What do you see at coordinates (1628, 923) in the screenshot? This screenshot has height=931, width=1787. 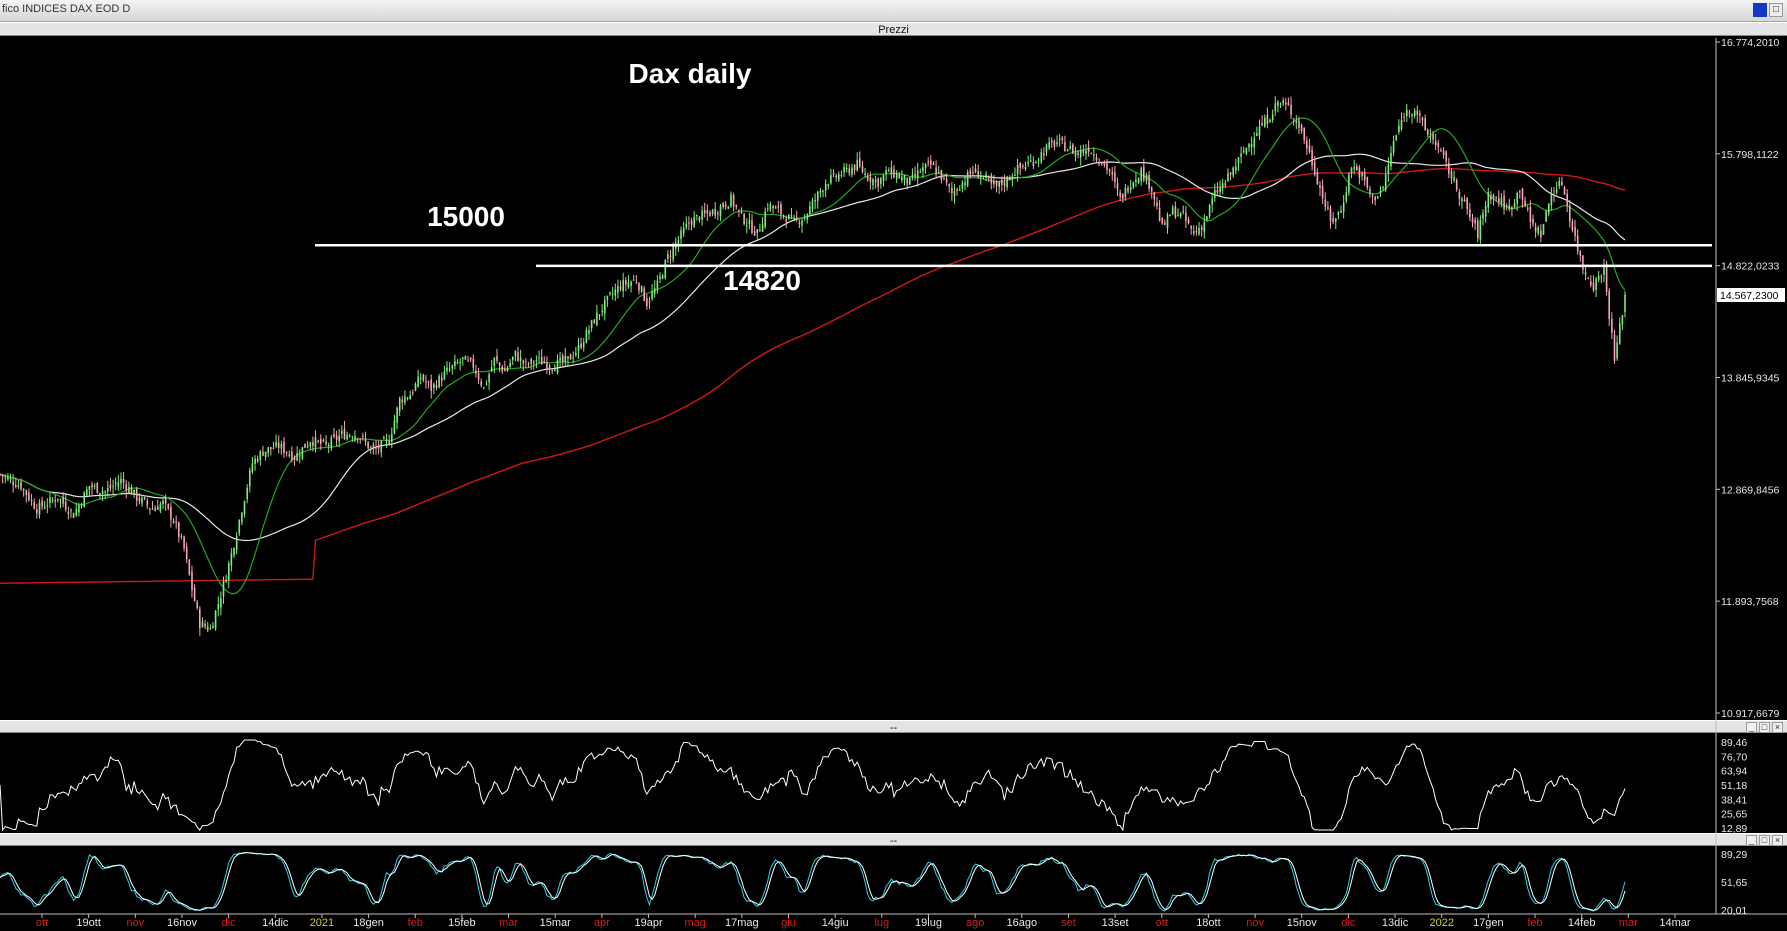 I see `date-label: mar` at bounding box center [1628, 923].